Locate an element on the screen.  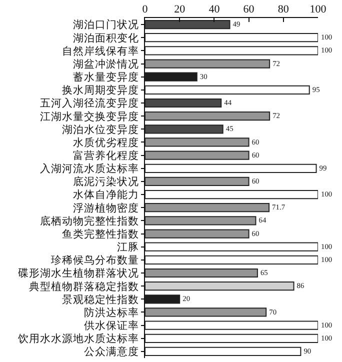
y-tick-label: 蓄水量变异度 is located at coordinates (105, 77).